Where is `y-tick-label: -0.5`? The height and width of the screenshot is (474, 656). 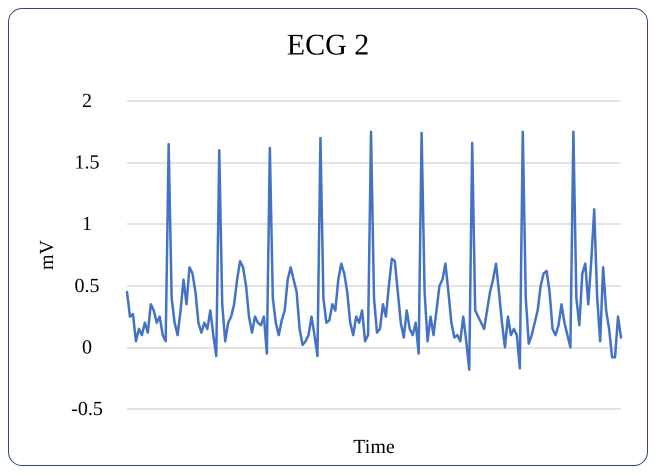 y-tick-label: -0.5 is located at coordinates (87, 409).